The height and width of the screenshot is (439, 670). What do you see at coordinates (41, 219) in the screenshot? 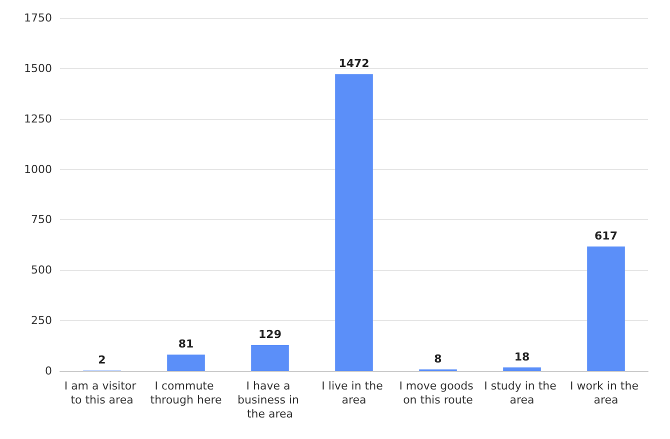
I see `y-tick-label: 750` at bounding box center [41, 219].